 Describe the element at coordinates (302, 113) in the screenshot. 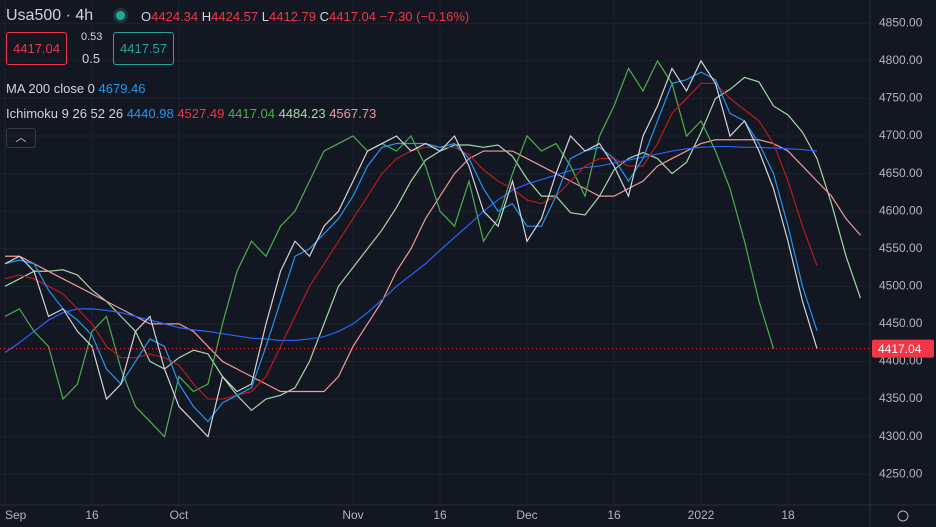

I see `ichimoku-value: 4484.23` at that location.